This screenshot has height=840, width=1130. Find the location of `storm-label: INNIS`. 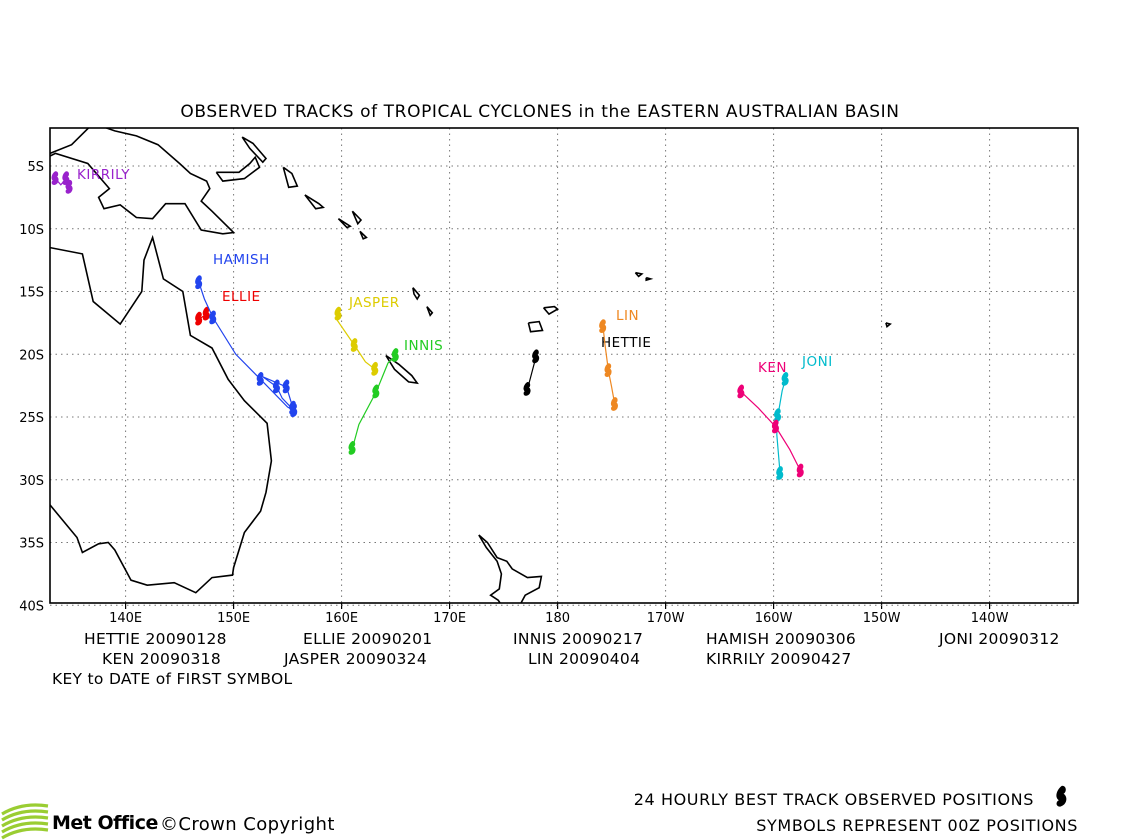

storm-label: INNIS is located at coordinates (423, 346).